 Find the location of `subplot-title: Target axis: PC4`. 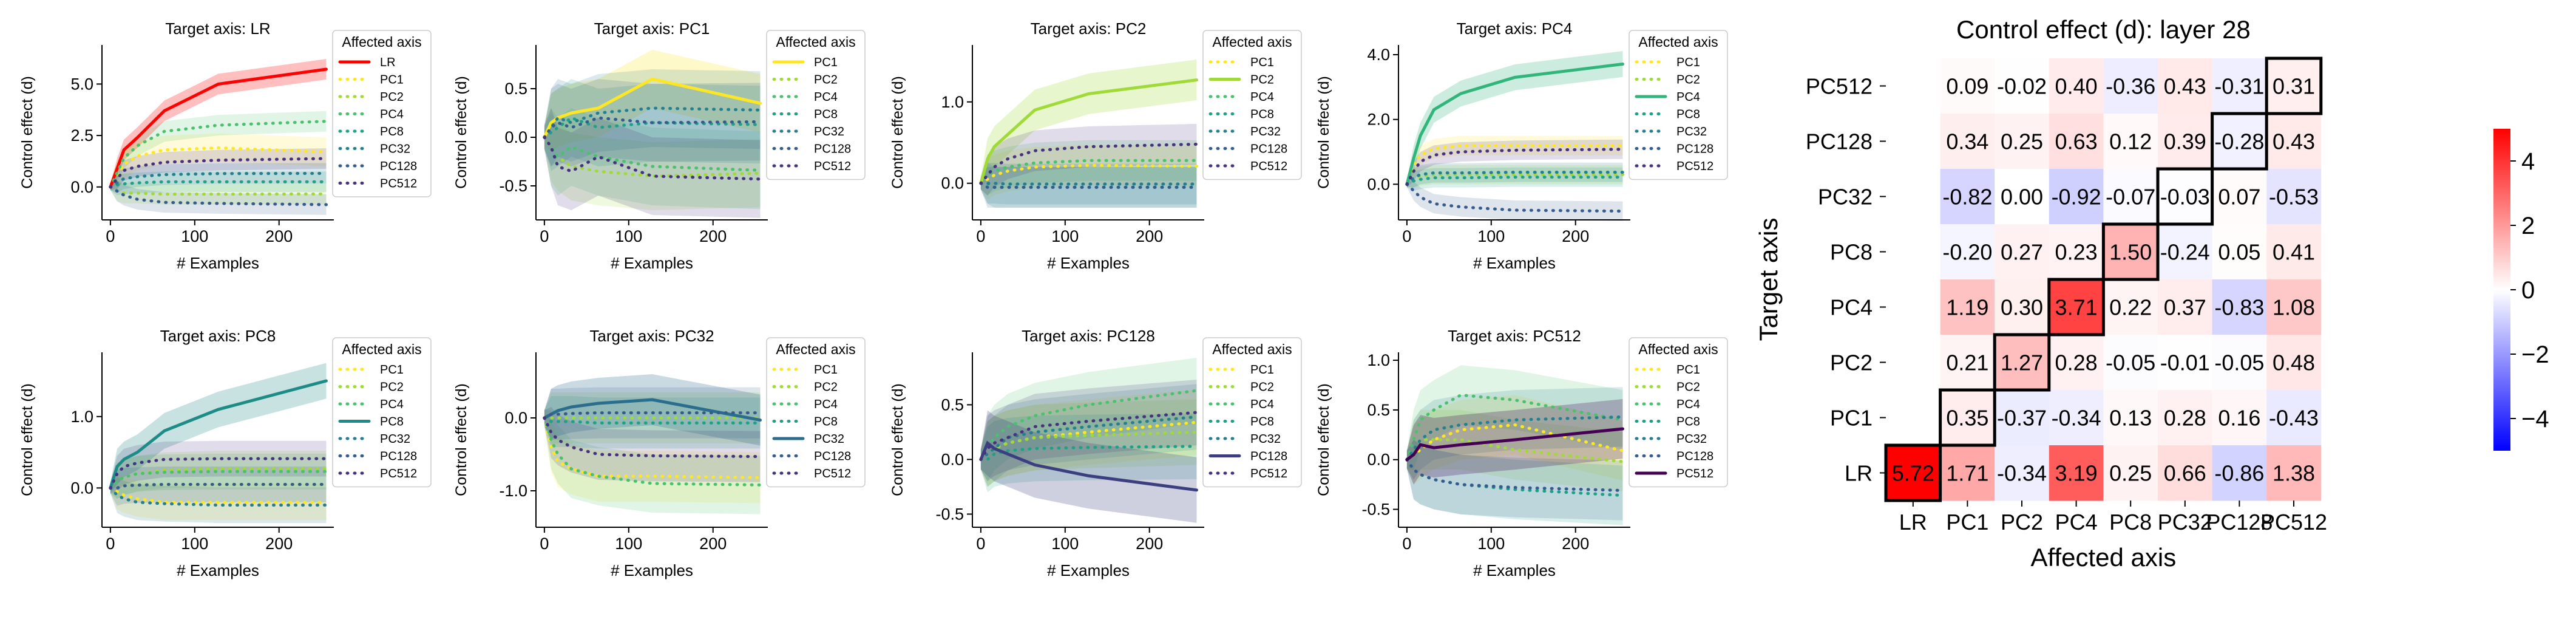

subplot-title: Target axis: PC4 is located at coordinates (1515, 28).